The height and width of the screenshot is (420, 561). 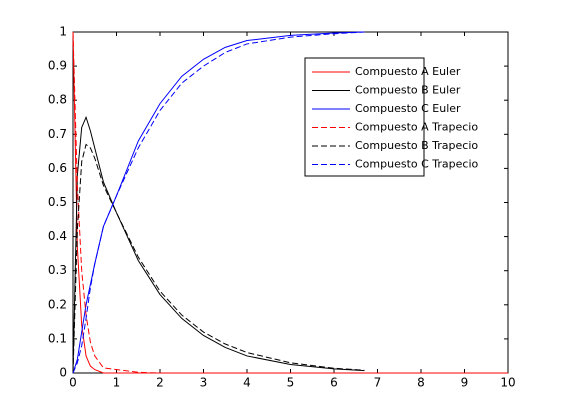 What do you see at coordinates (160, 383) in the screenshot?
I see `x-tick-label: 2` at bounding box center [160, 383].